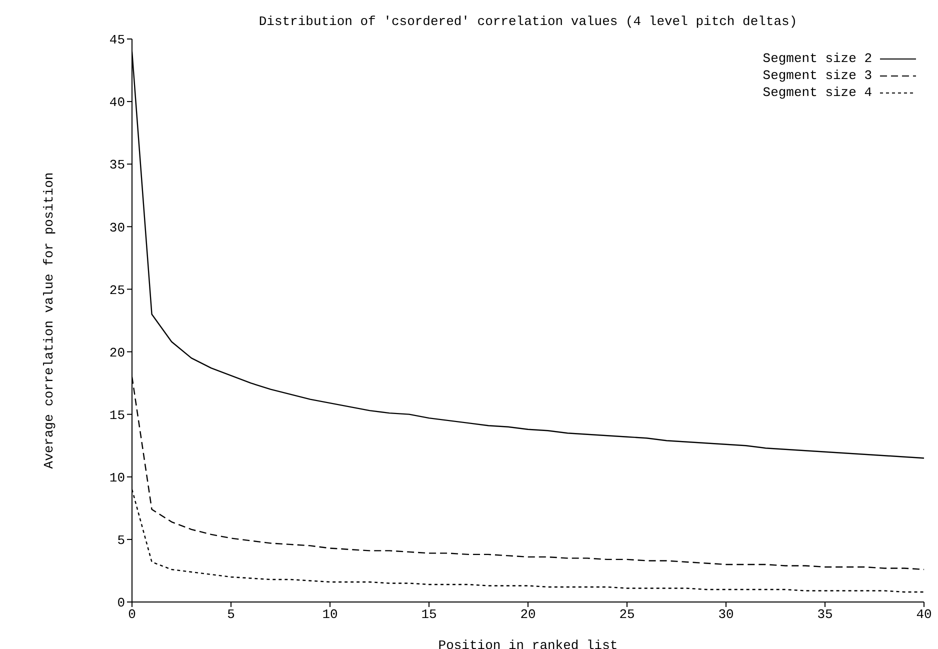  Describe the element at coordinates (49, 320) in the screenshot. I see `y-axis-title: Average correlation value for position` at that location.